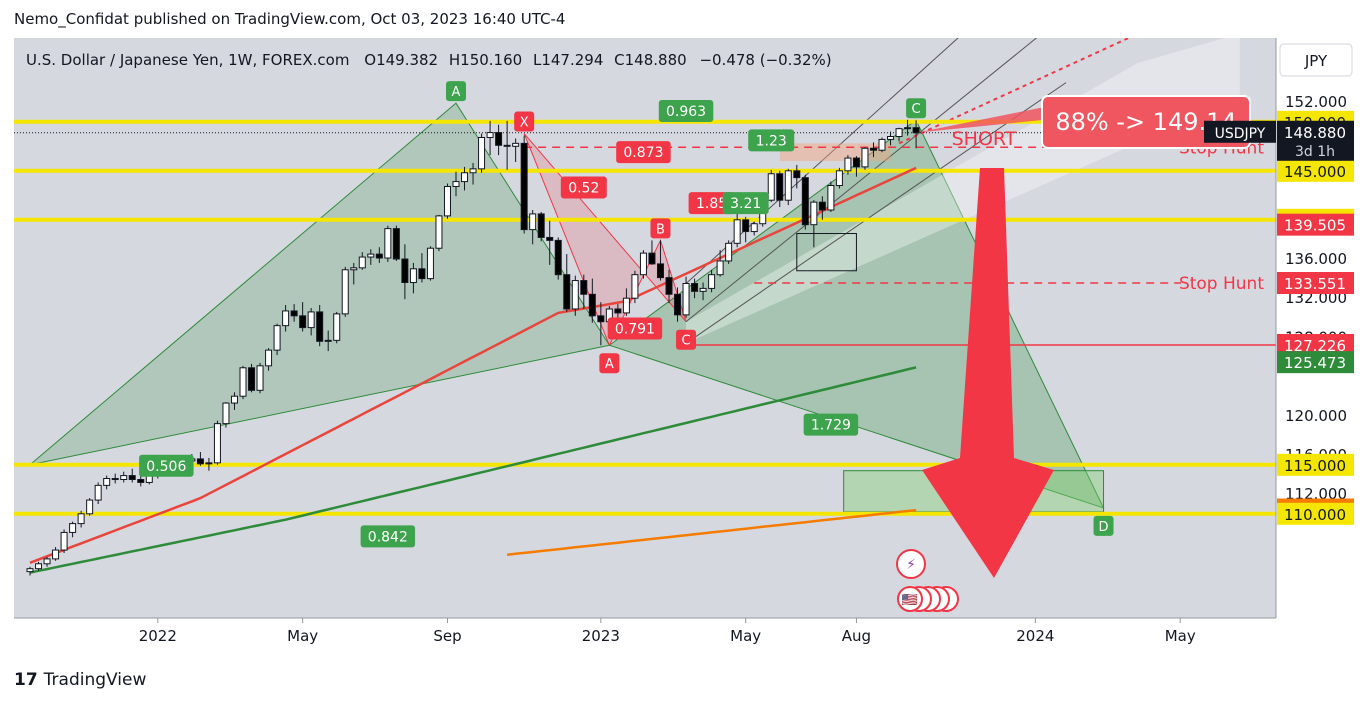  I want to click on currency-button, so click(1316, 60).